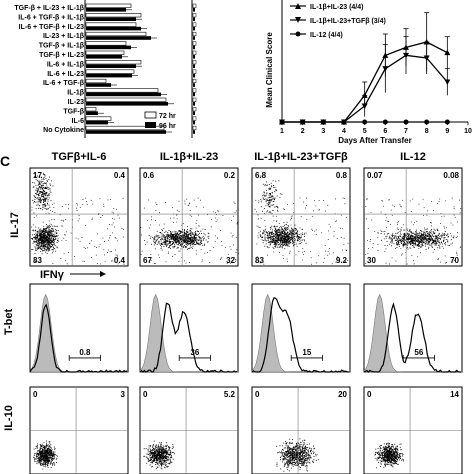 The image size is (474, 474). I want to click on il17-dotplot-2: 6.8 0.8 83 9.2, so click(301, 217).